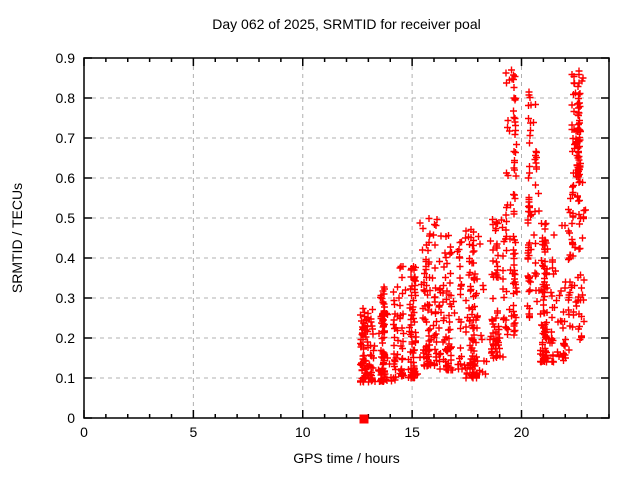  What do you see at coordinates (412, 432) in the screenshot?
I see `x-tick-label: 15` at bounding box center [412, 432].